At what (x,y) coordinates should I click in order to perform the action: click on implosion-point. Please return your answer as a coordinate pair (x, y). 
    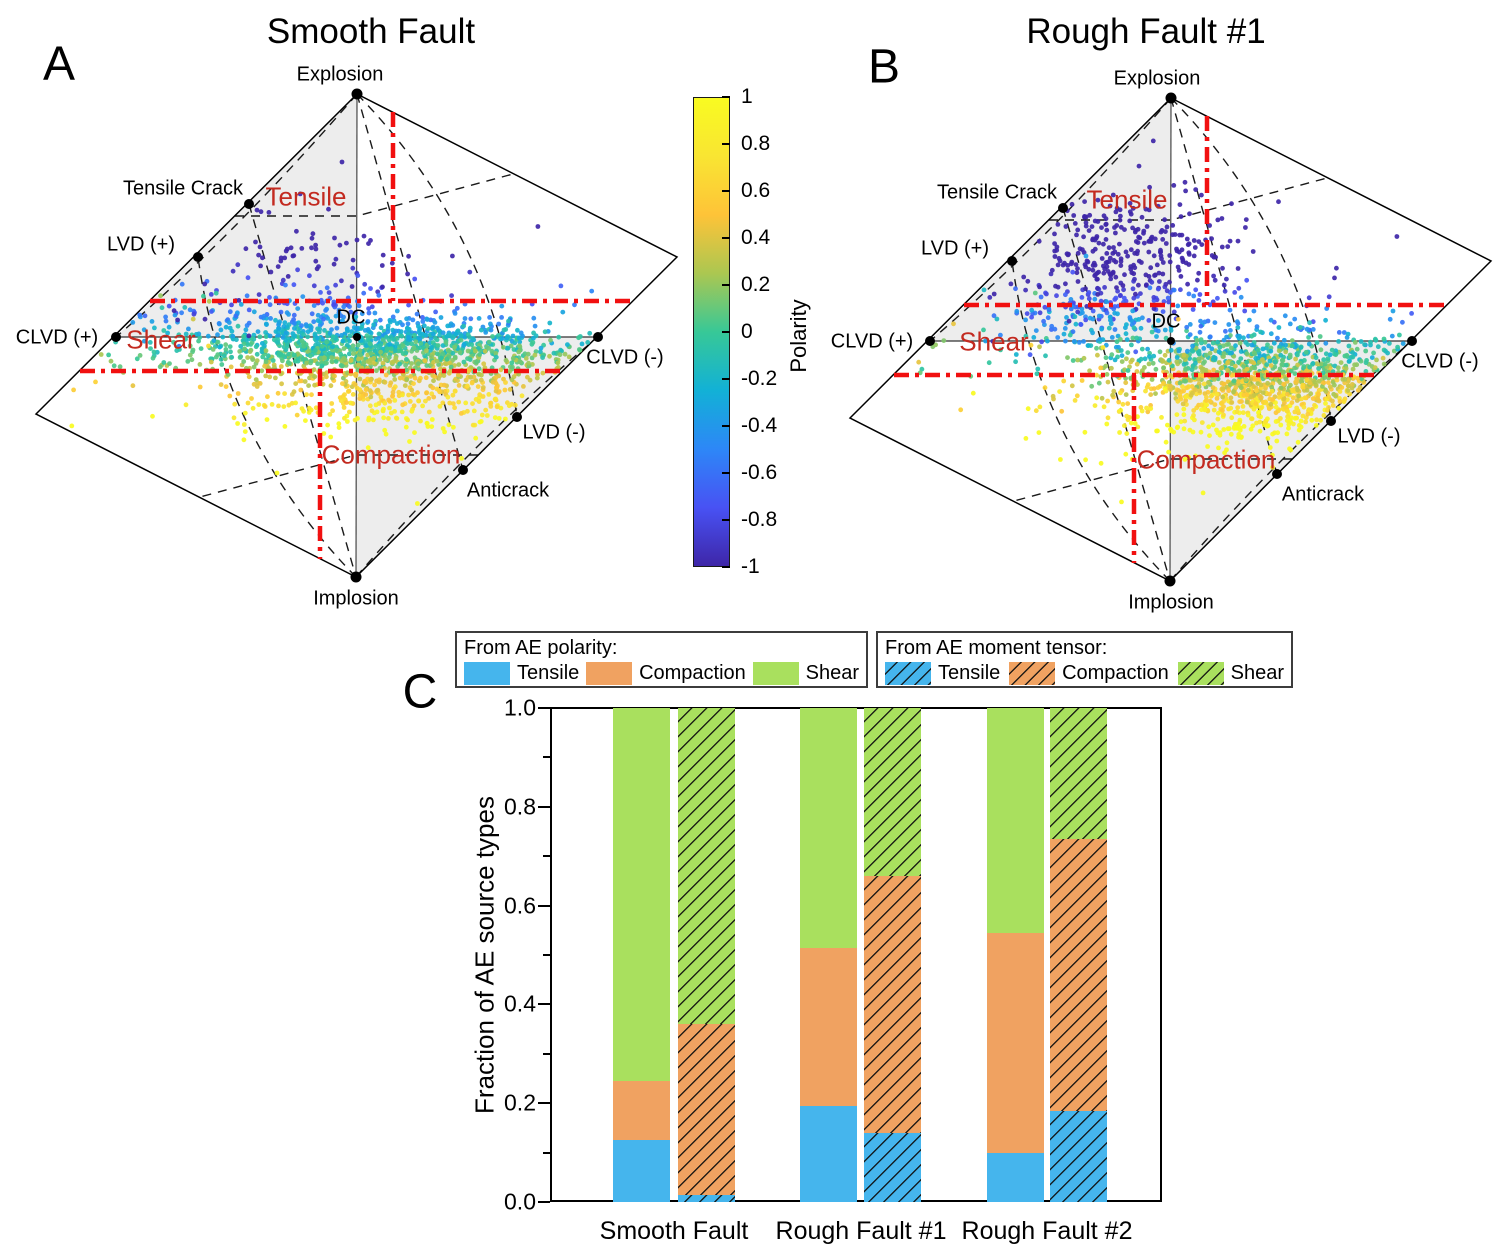
    Looking at the image, I should click on (356, 577).